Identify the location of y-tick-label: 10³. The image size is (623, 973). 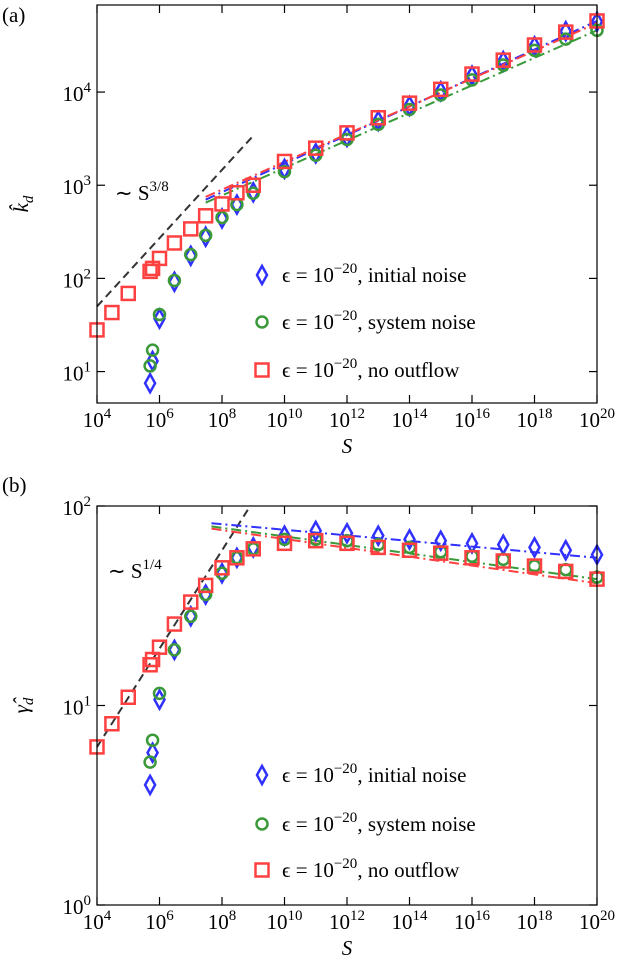
(77, 186).